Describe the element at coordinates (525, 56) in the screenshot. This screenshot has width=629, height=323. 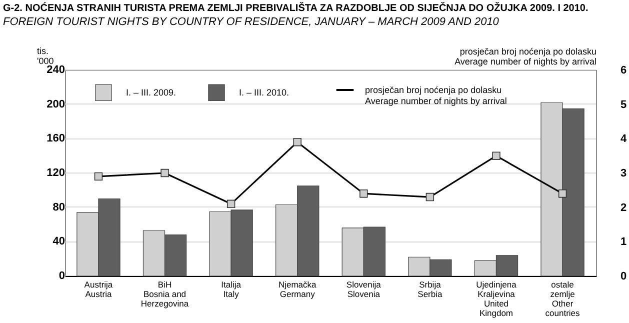
I see `y2-axis-title: prosječan broj noćenja po dolasku Average number of nights by arrival` at that location.